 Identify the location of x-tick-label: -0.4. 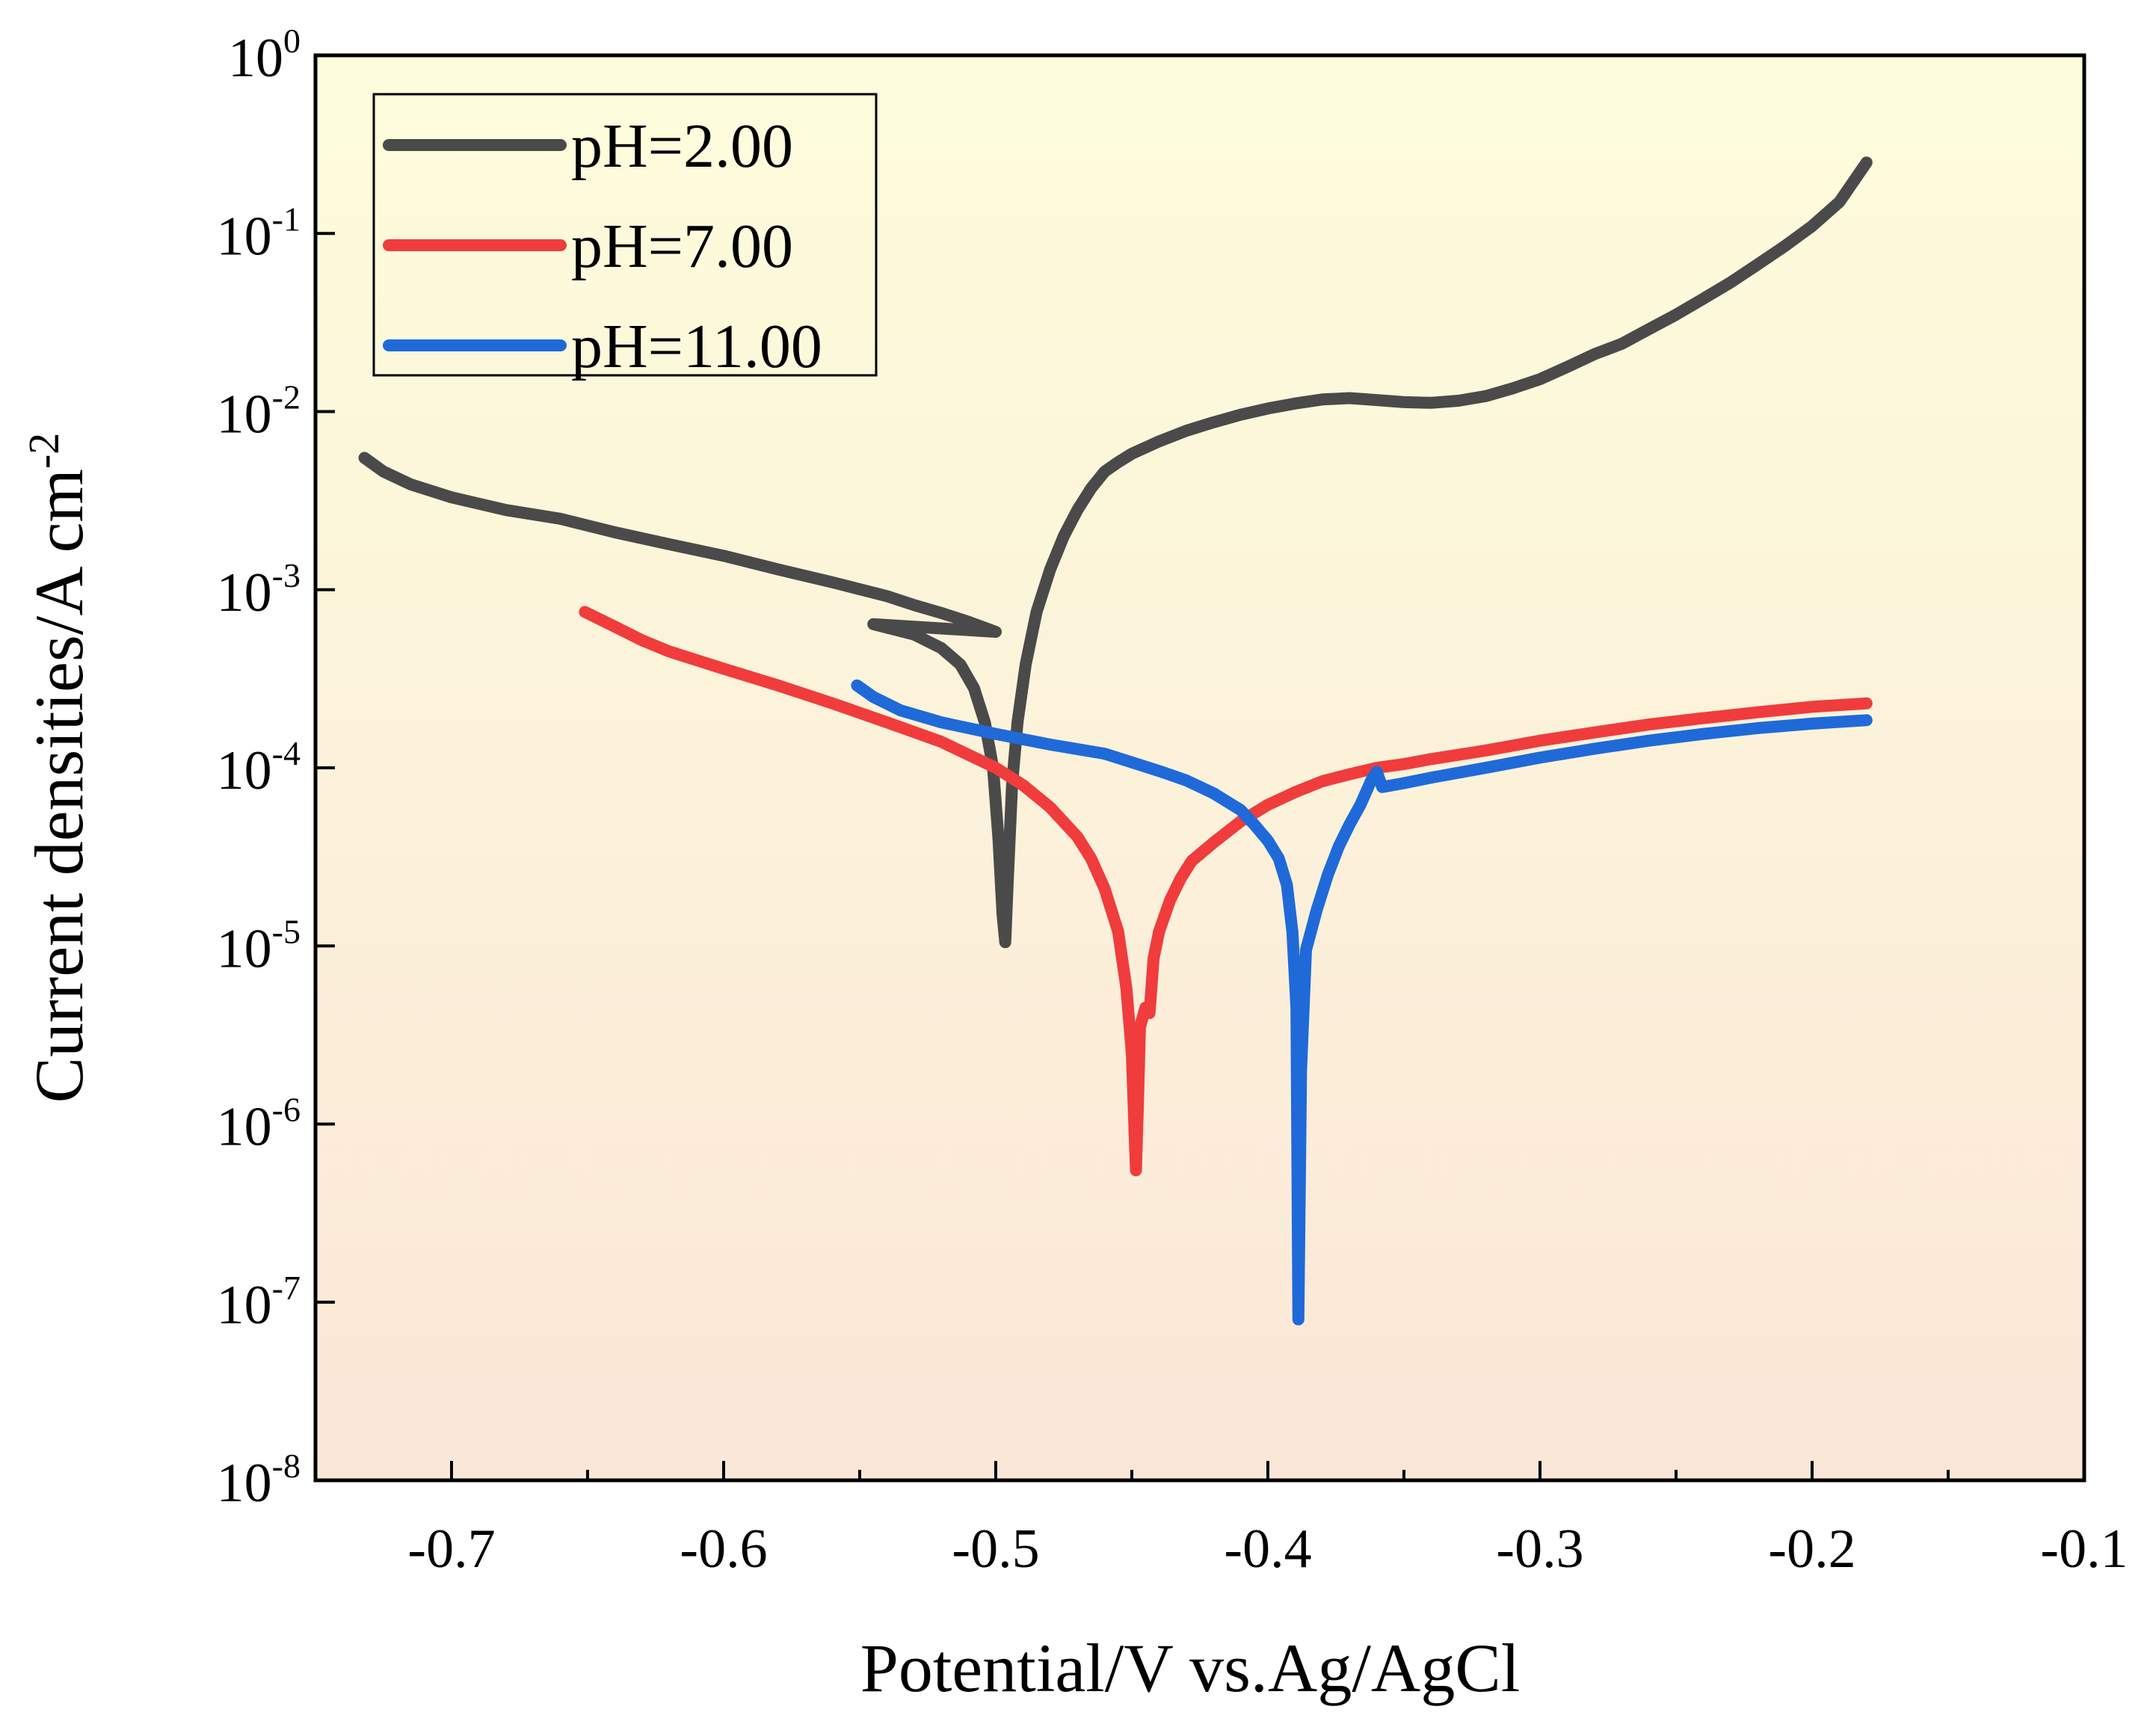
(1267, 1549).